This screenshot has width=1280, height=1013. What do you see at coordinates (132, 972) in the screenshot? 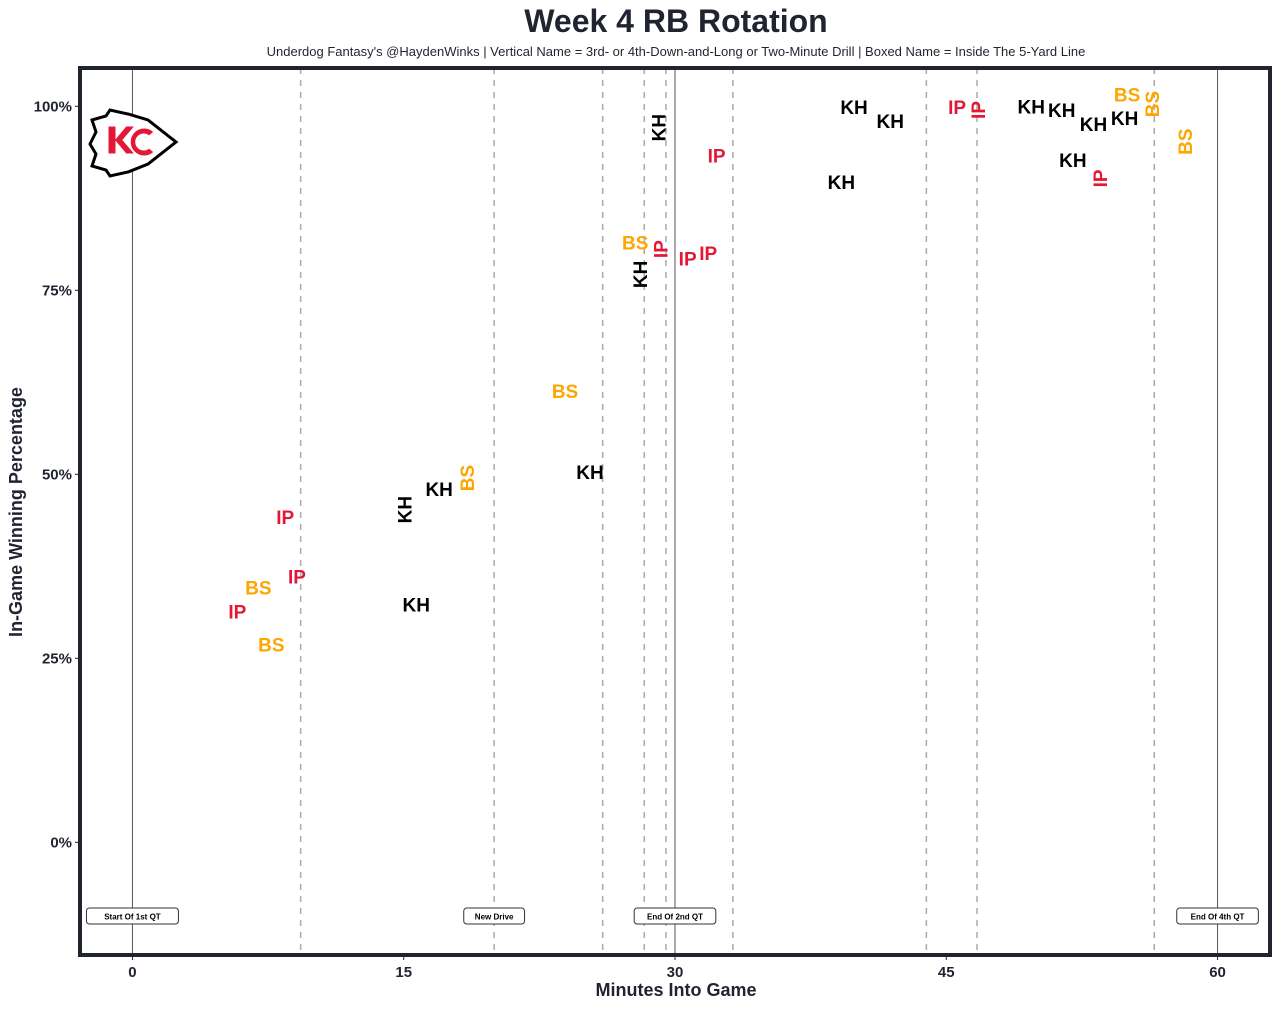
I see `x-tick-label: 0` at bounding box center [132, 972].